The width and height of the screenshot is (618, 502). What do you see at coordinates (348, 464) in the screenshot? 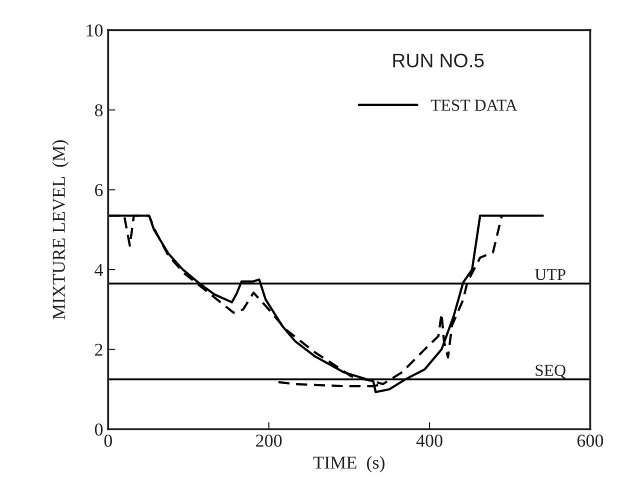
I see `x-axis-title: TIME (s)` at bounding box center [348, 464].